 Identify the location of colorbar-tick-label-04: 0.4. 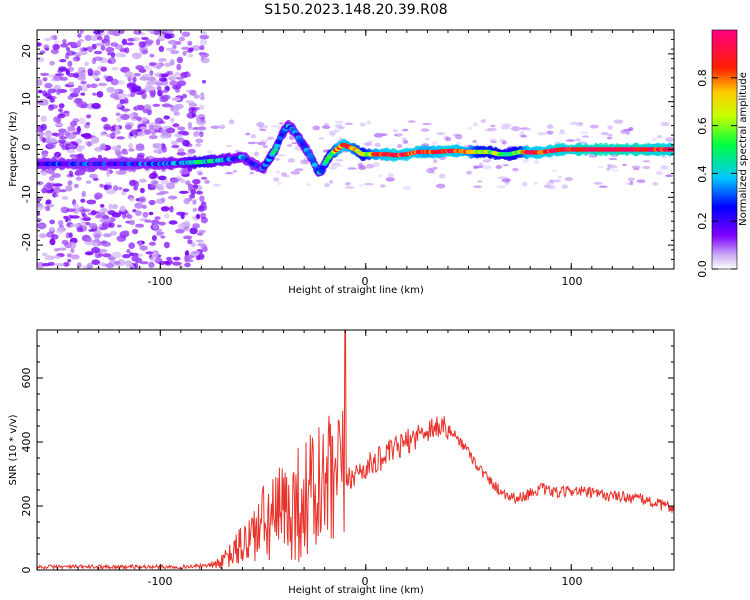
(702, 174).